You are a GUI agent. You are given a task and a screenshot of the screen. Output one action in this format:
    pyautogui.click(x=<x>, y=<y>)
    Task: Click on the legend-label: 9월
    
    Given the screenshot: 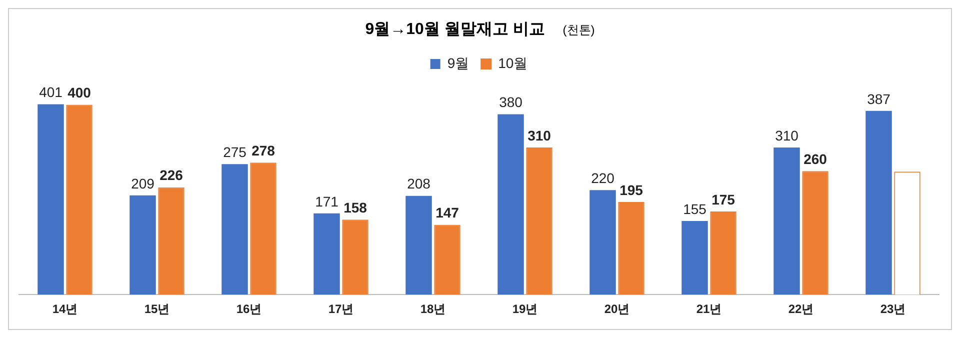 What is the action you would take?
    pyautogui.click(x=458, y=62)
    